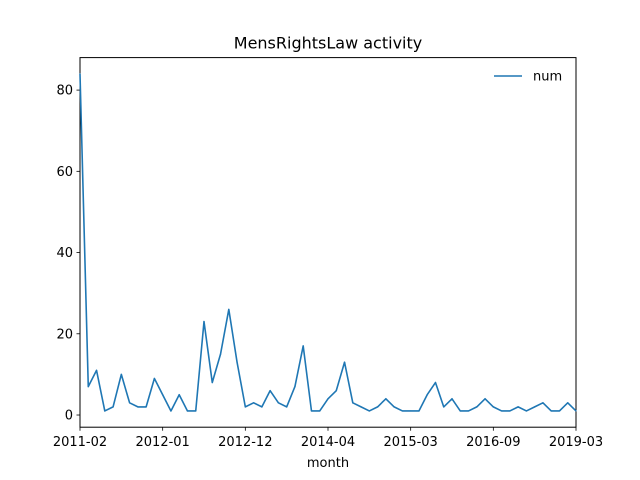 The height and width of the screenshot is (480, 640). Describe the element at coordinates (245, 442) in the screenshot. I see `x-tick-label: 2012-12` at that location.